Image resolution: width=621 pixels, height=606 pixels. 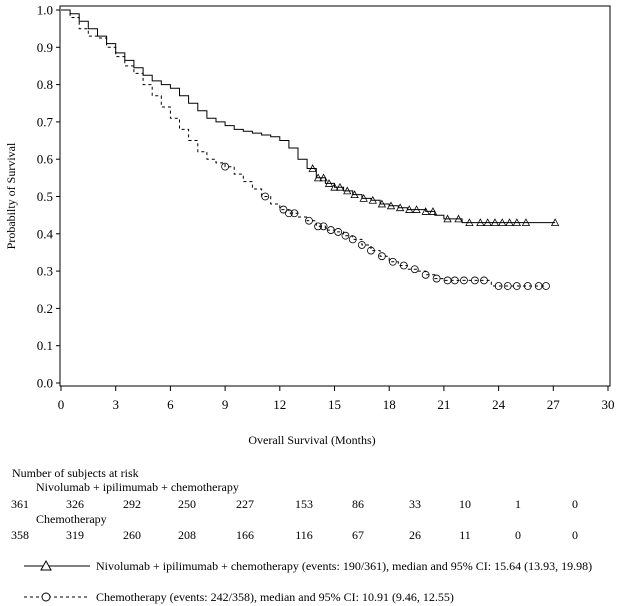 I want to click on x-tick-label: 18, so click(x=389, y=404).